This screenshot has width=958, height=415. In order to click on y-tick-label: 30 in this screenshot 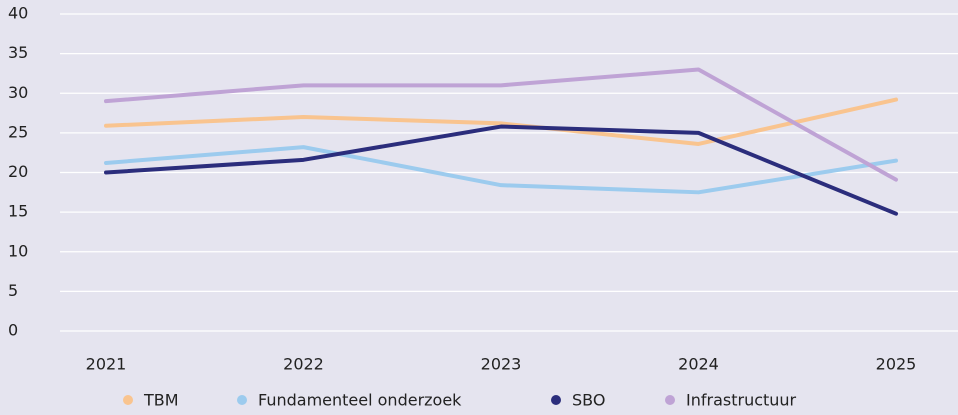, I will do `click(18, 92)`.